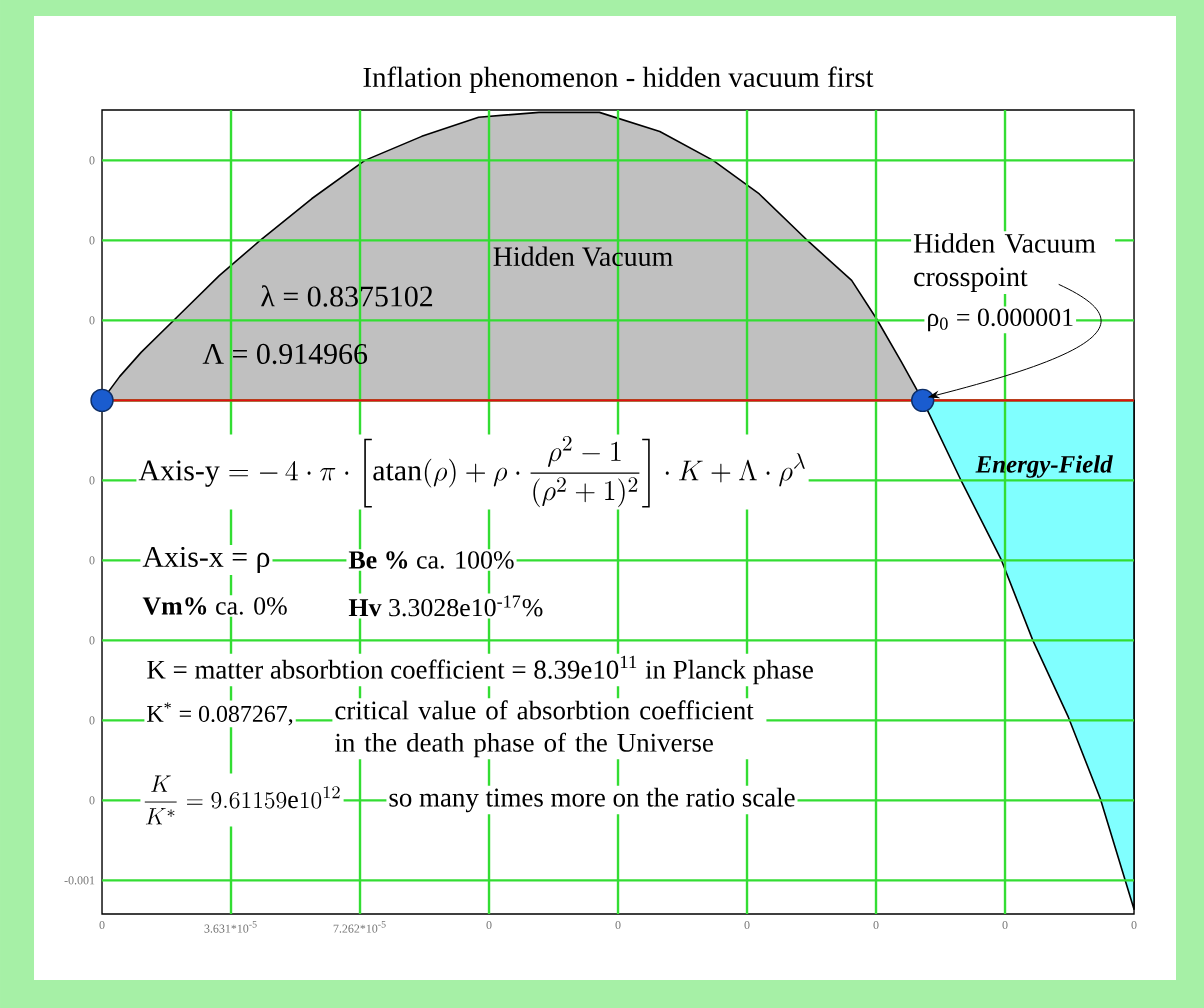 This screenshot has height=1008, width=1204. Describe the element at coordinates (242, 800) in the screenshot. I see `annotation: $\frac{K}{K^{*}} = 9.61159\text{e}10^{12}$` at that location.